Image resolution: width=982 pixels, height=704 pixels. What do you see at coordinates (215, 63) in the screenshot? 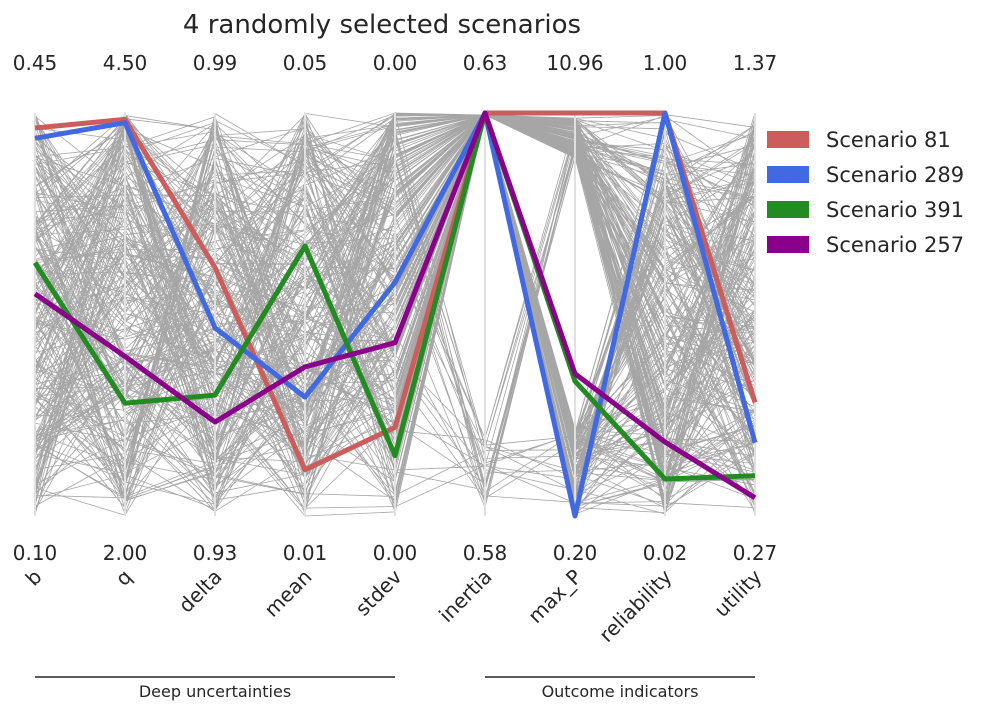
I see `axis-max-label-delta: 0.99` at bounding box center [215, 63].